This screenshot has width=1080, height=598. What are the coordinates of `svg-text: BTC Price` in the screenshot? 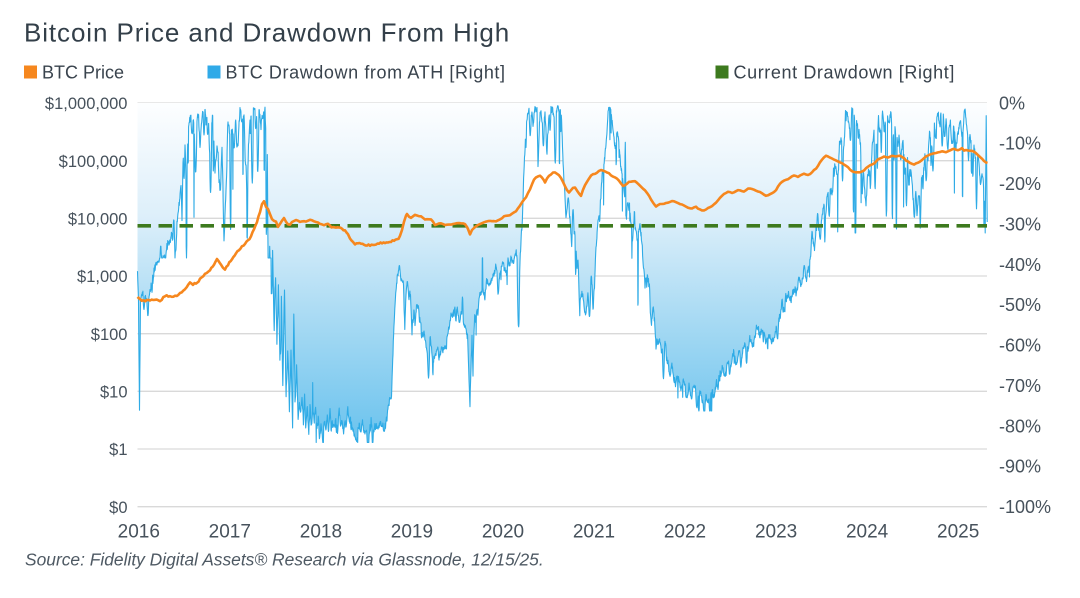 It's located at (83, 73).